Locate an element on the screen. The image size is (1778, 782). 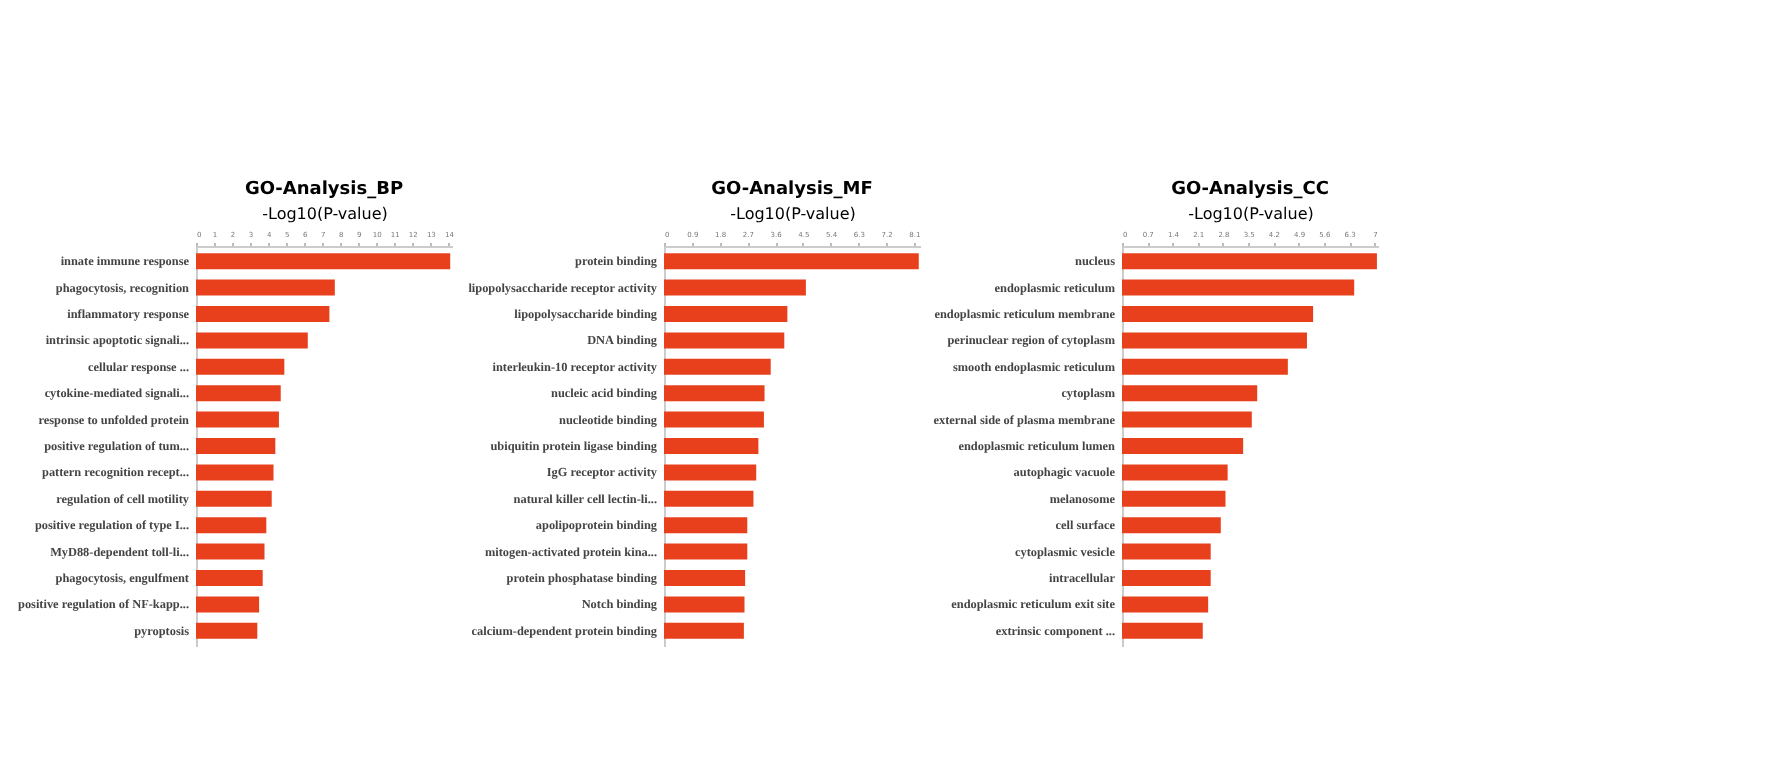
chart-title: GO-Analysis_BP is located at coordinates (324, 190).